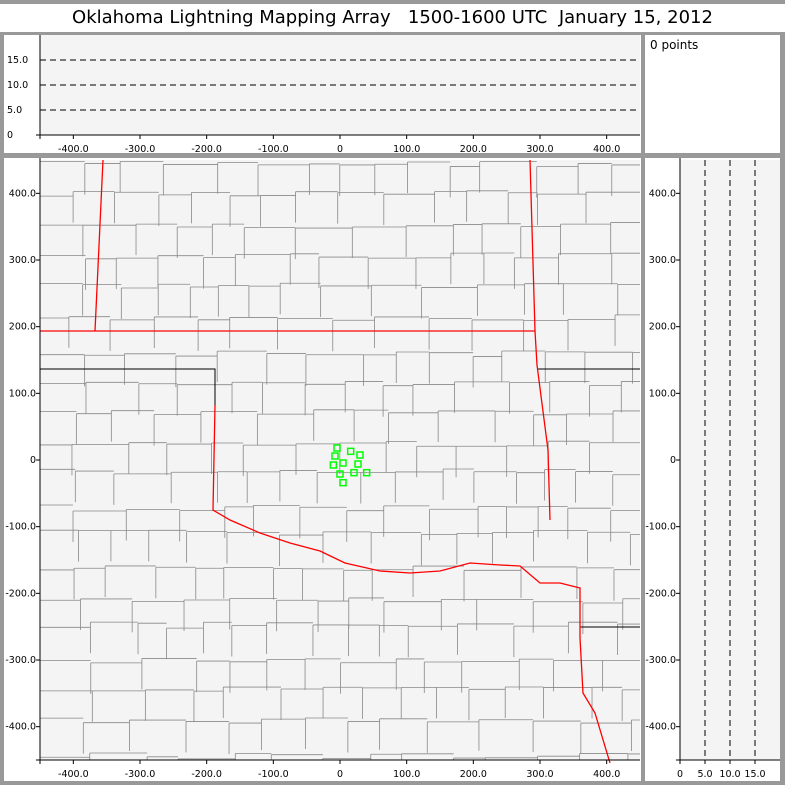  I want to click on x-tick-label: 200.0, so click(473, 148).